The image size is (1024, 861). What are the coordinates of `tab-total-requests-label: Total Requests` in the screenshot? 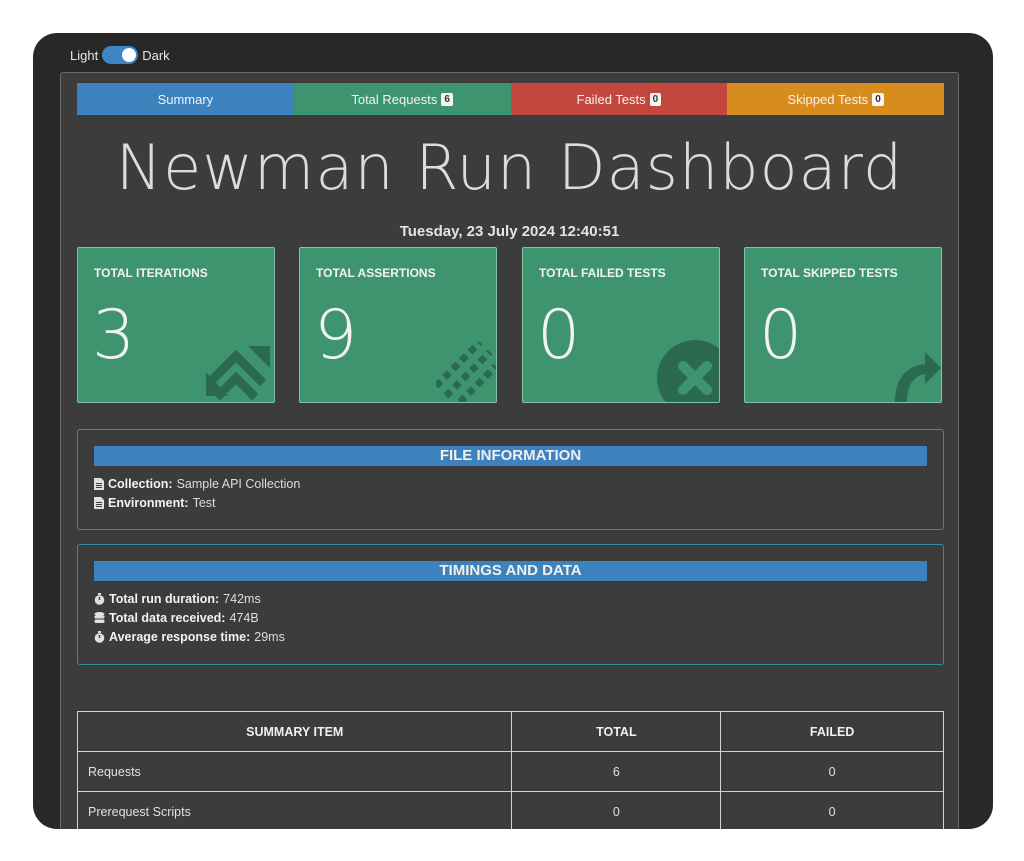 It's located at (394, 99).